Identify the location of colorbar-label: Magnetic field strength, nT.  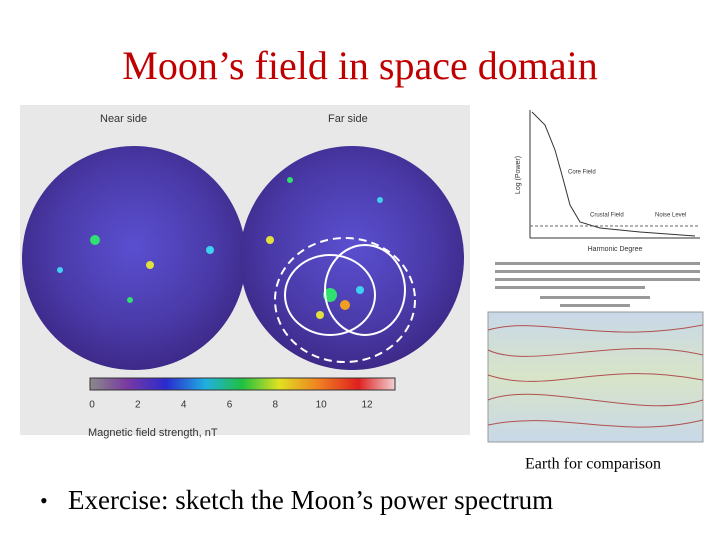
(153, 433).